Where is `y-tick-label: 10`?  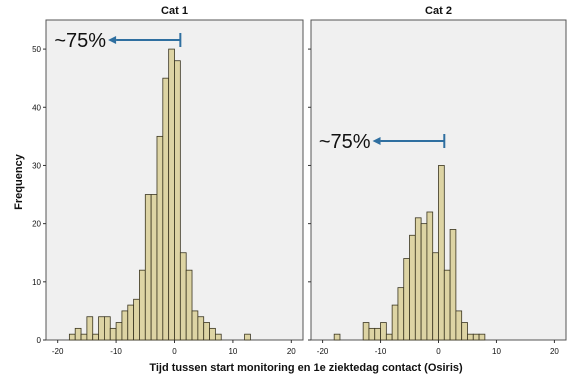
y-tick-label: 10 is located at coordinates (36, 282).